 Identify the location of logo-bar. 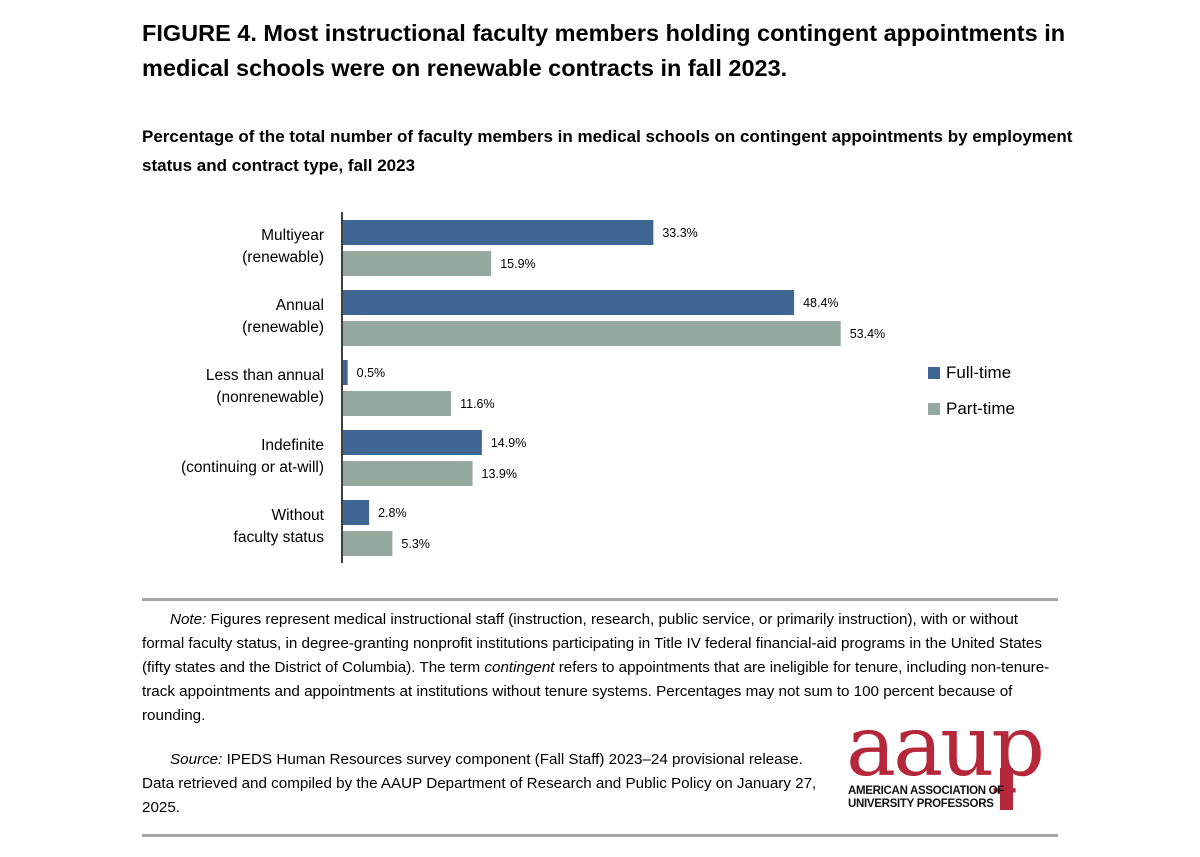
(1006, 789).